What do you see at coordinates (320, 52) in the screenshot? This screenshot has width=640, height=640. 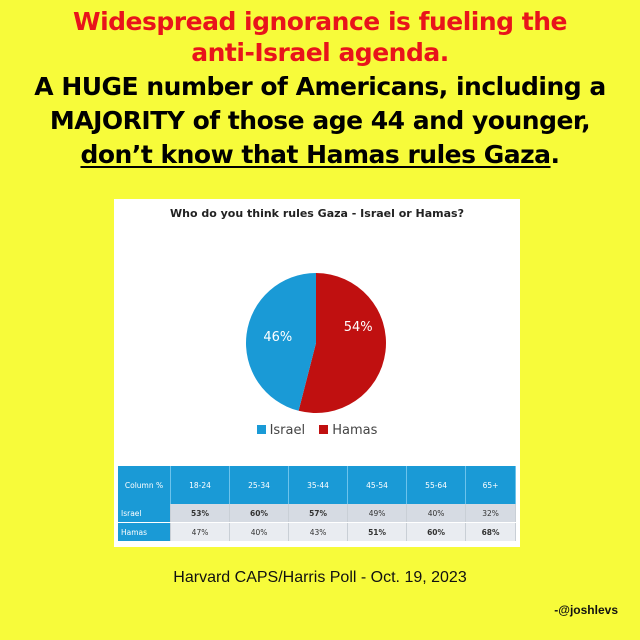 I see `headline-line-2: anti-Israel agenda.` at bounding box center [320, 52].